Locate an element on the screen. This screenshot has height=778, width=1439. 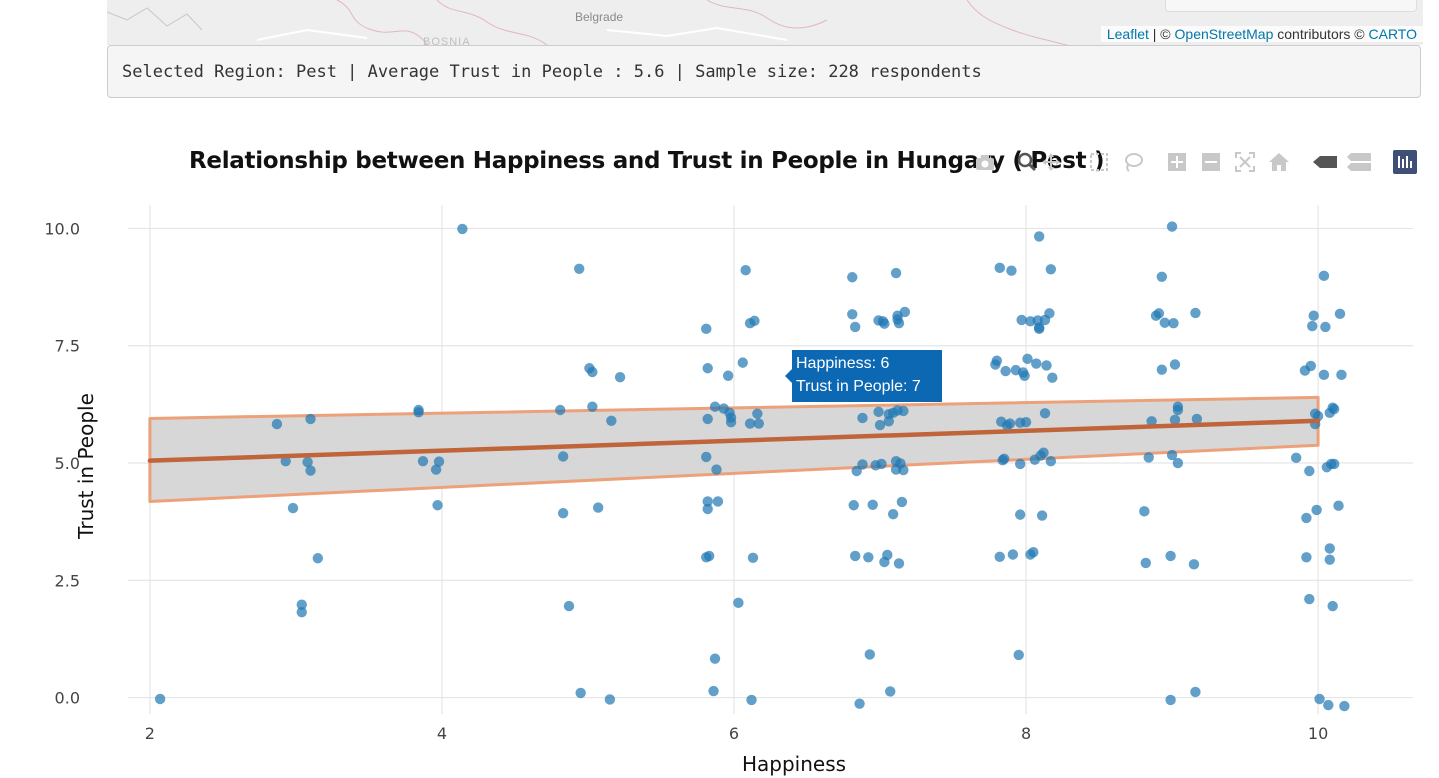
leaflet-link: Leaflet is located at coordinates (1127, 34).